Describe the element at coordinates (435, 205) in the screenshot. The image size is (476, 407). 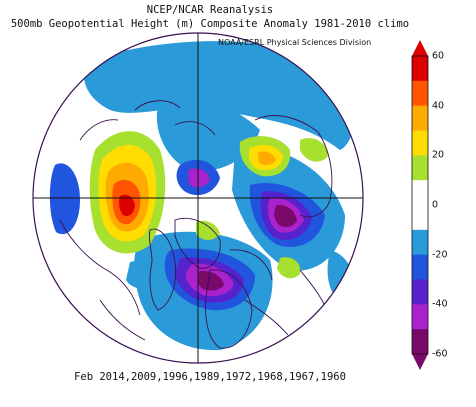
I see `colorbar-tick-label: 0` at that location.